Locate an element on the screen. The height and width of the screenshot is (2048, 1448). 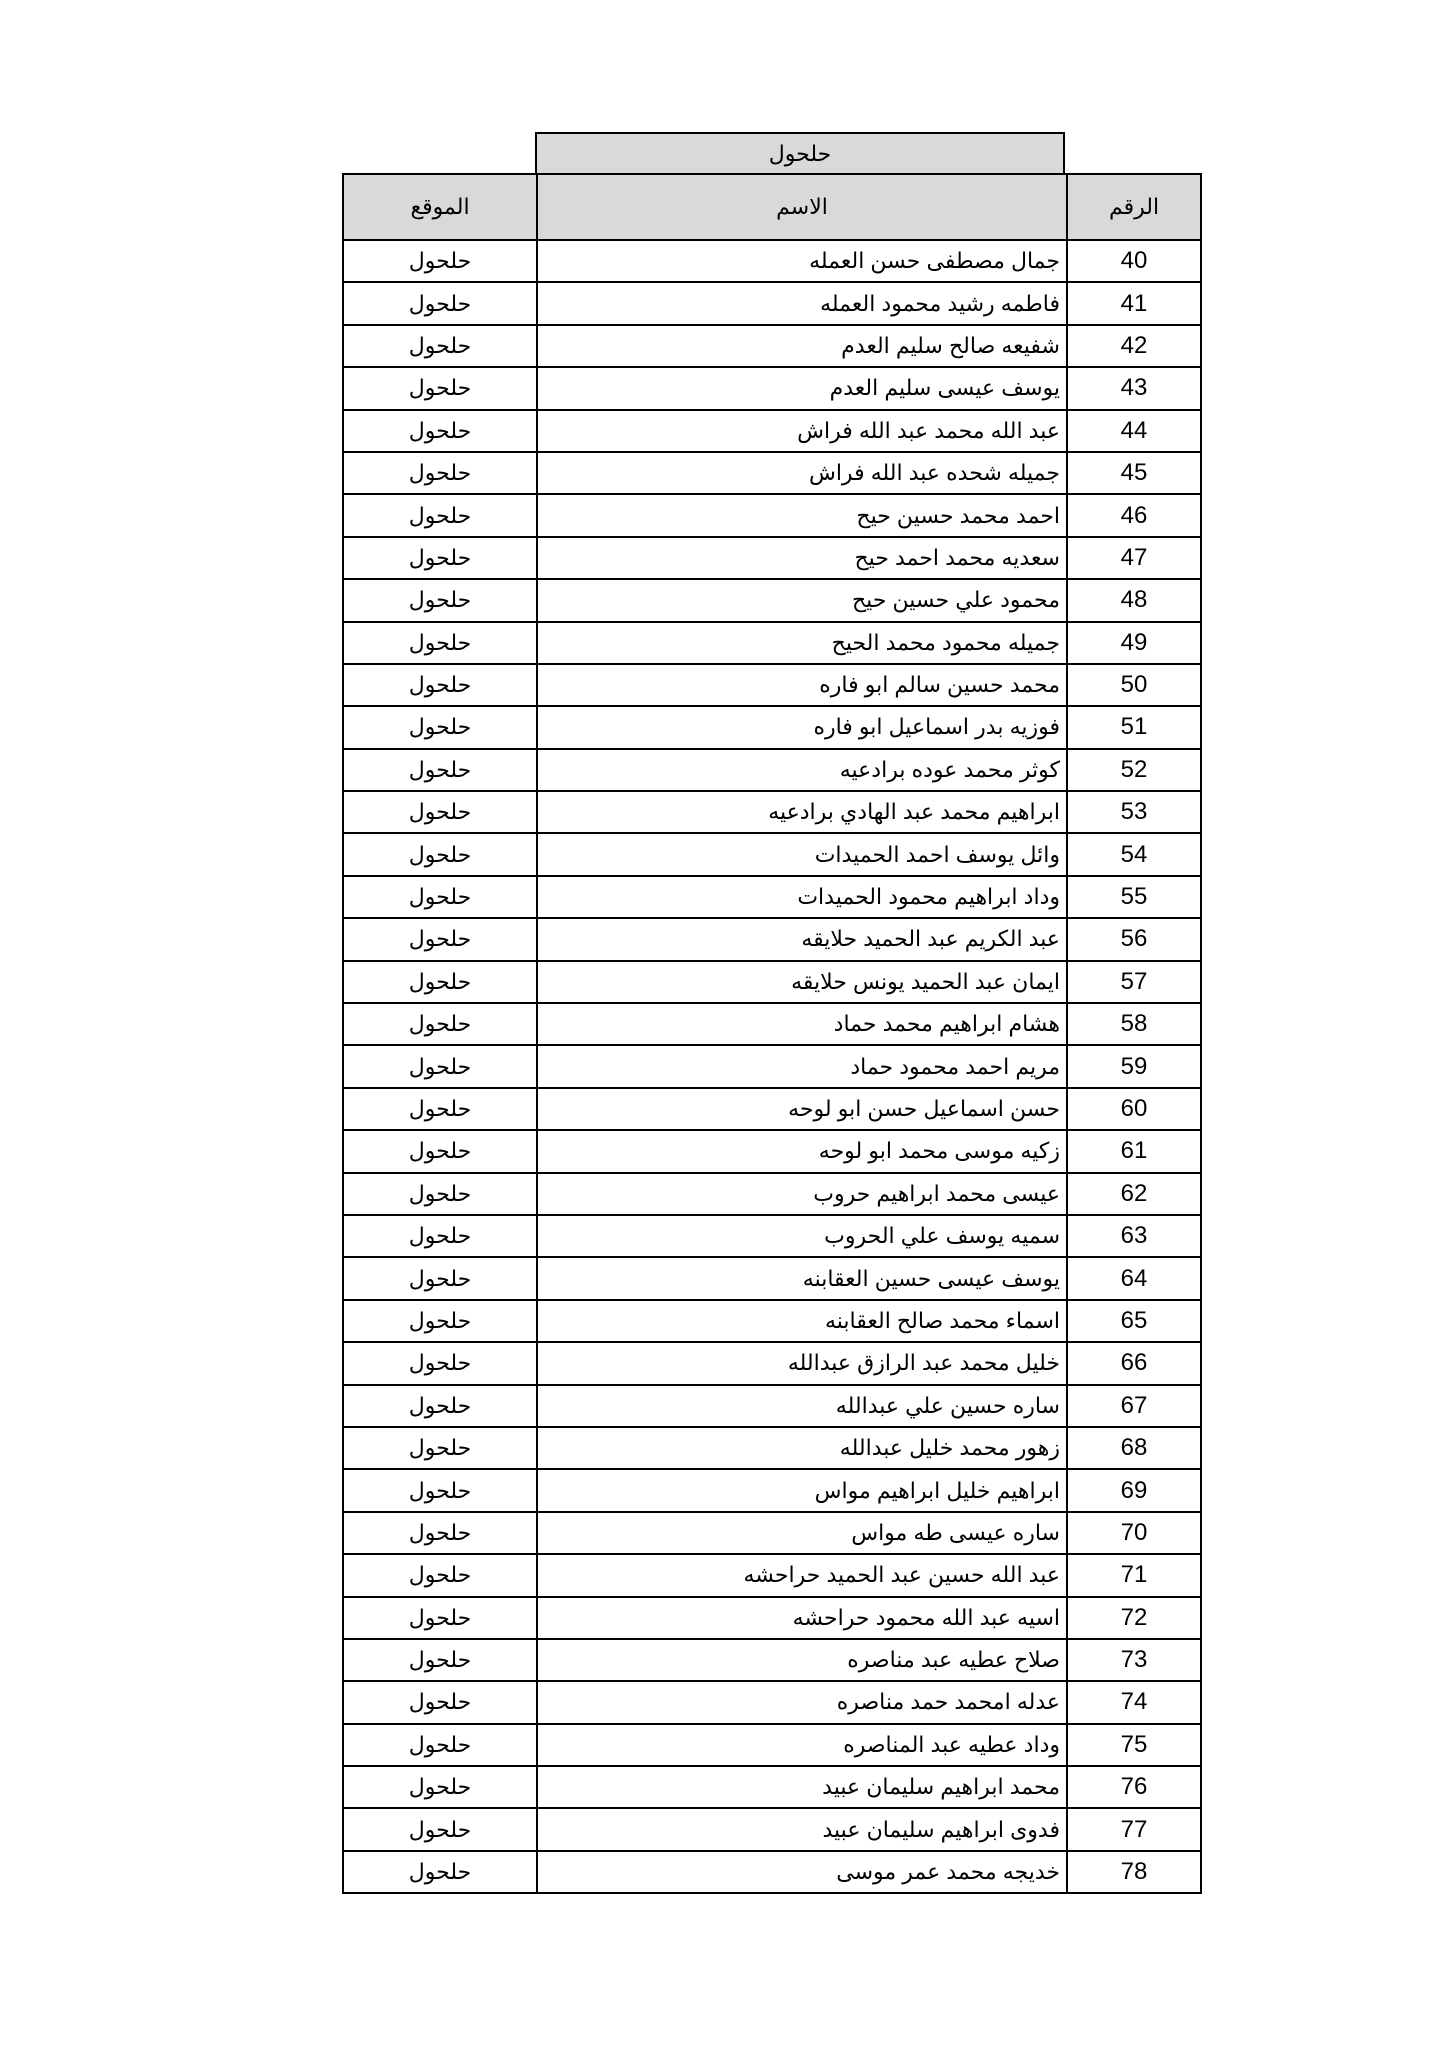
row-name: عيسى محمد ابراهيم حروب is located at coordinates (802, 1193).